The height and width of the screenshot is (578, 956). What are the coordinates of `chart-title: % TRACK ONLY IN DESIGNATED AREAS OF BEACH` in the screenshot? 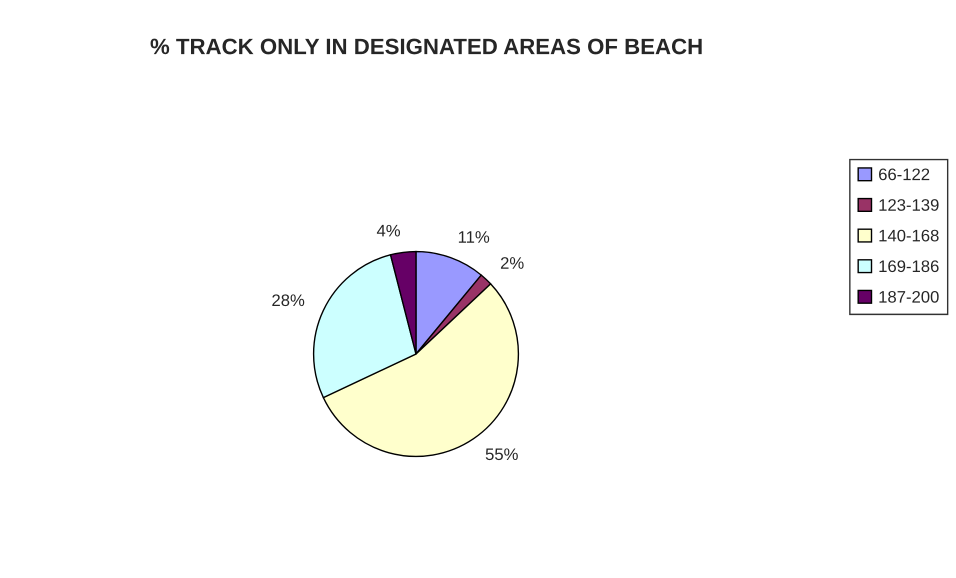 It's located at (426, 46).